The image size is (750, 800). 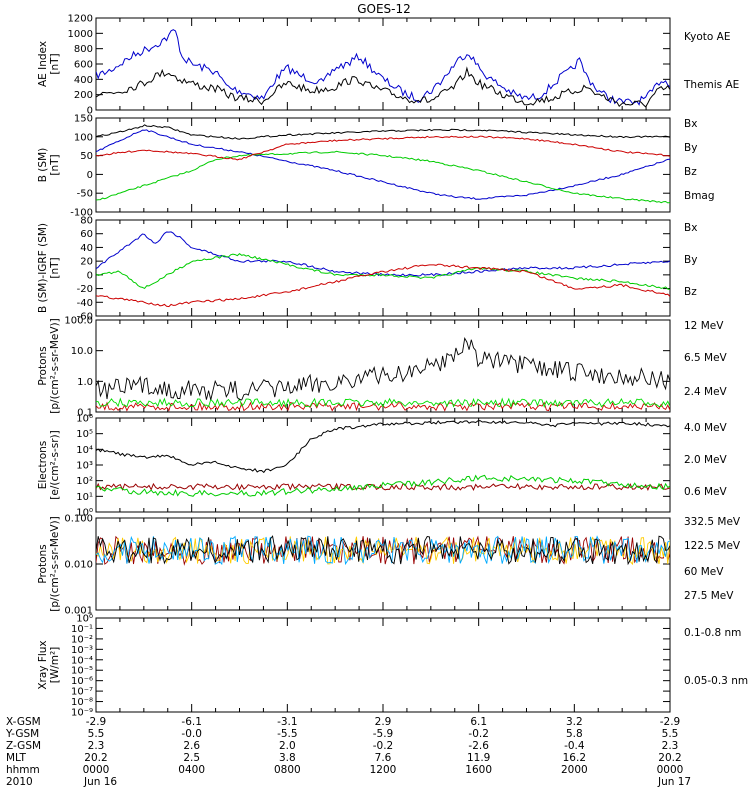 What do you see at coordinates (287, 758) in the screenshot?
I see `ephemeris-value: 3.8` at bounding box center [287, 758].